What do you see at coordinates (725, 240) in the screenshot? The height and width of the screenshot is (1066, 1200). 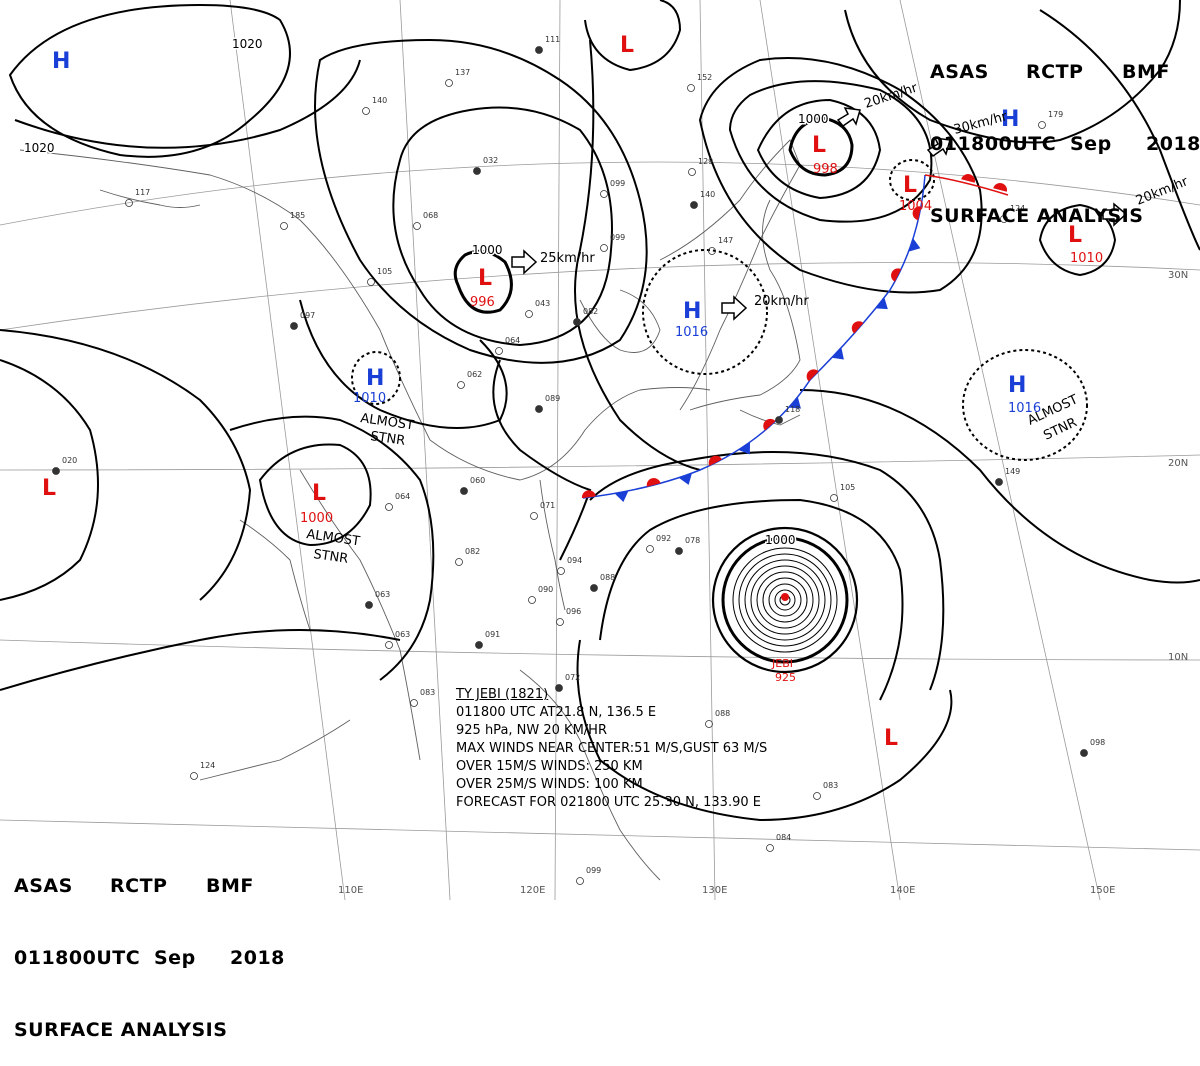 I see `station-pressure-value: 147` at bounding box center [725, 240].